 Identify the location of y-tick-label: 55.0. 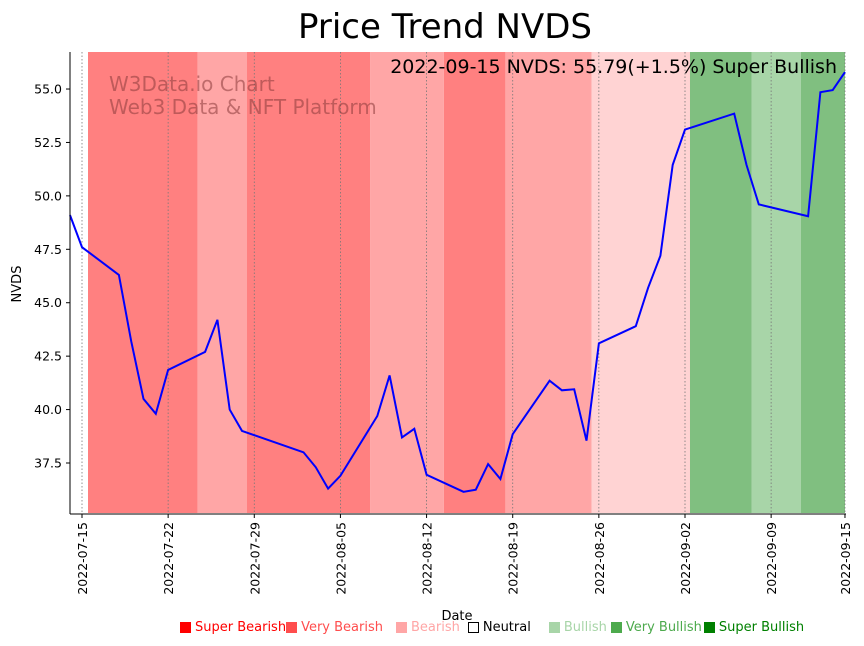
(48, 89).